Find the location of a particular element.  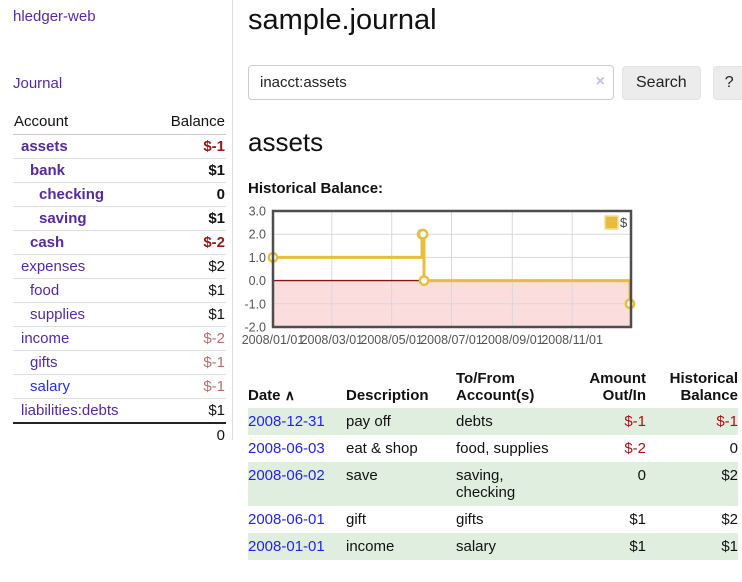

register-description: income is located at coordinates (370, 546).